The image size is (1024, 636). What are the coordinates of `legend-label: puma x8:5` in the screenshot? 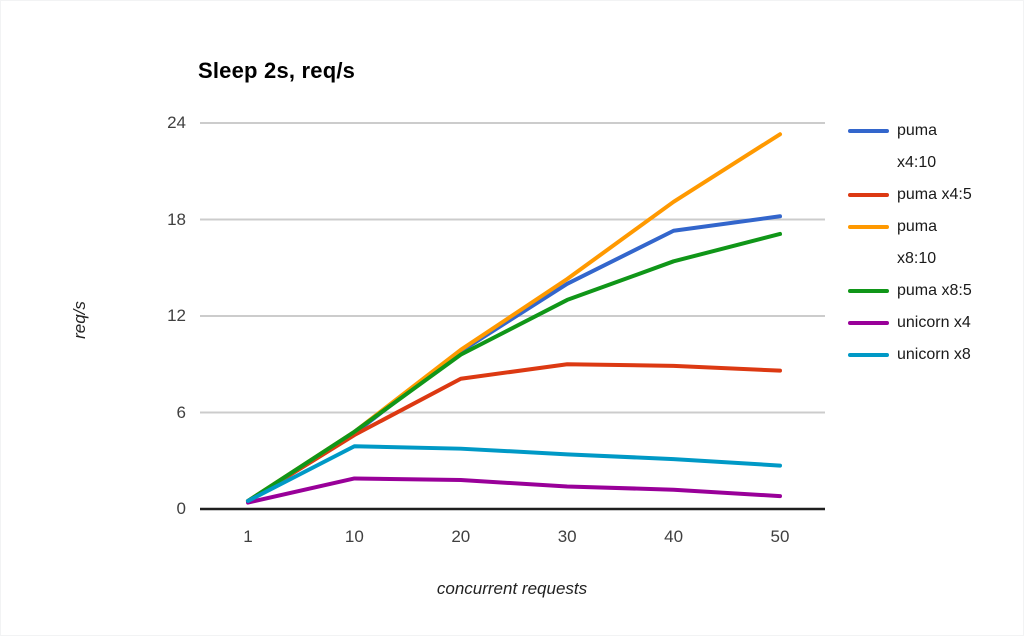 It's located at (934, 290).